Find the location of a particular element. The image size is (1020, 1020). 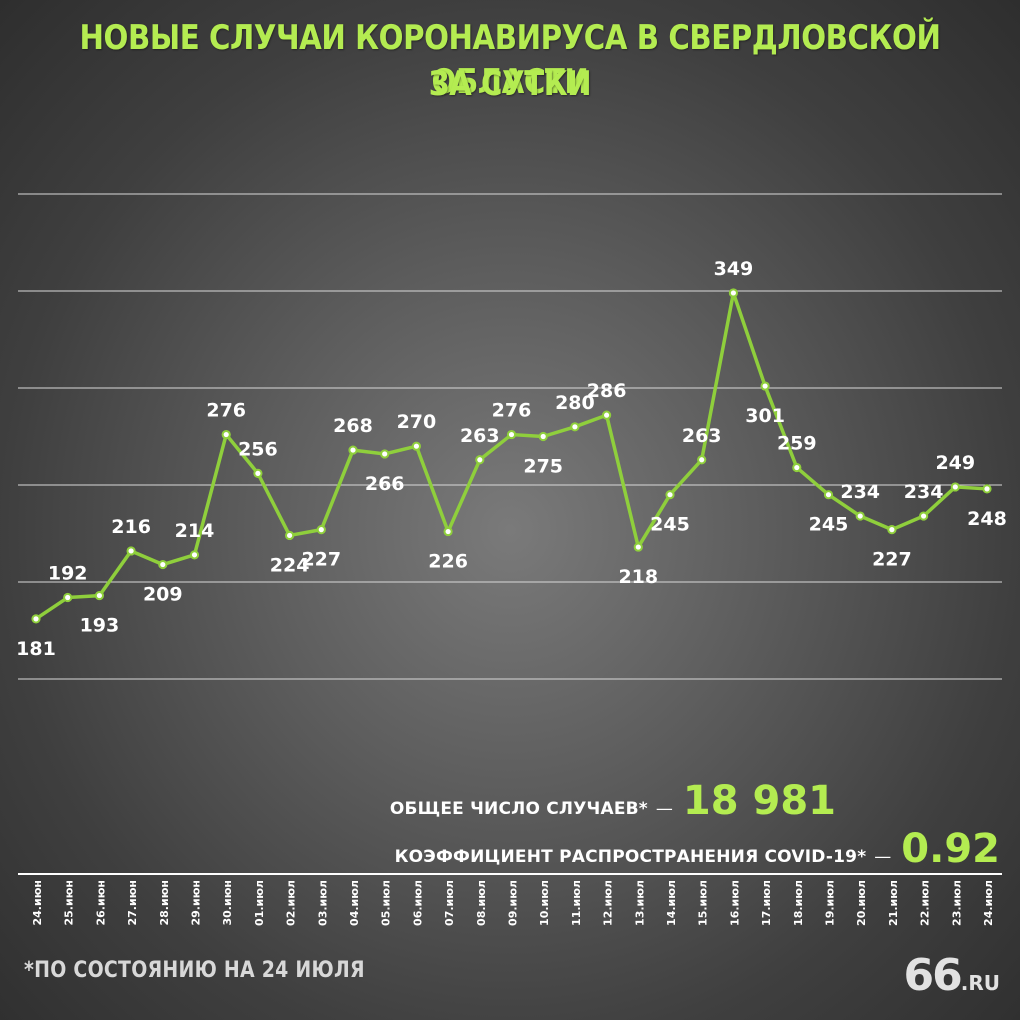

data-label: 259 is located at coordinates (797, 444).